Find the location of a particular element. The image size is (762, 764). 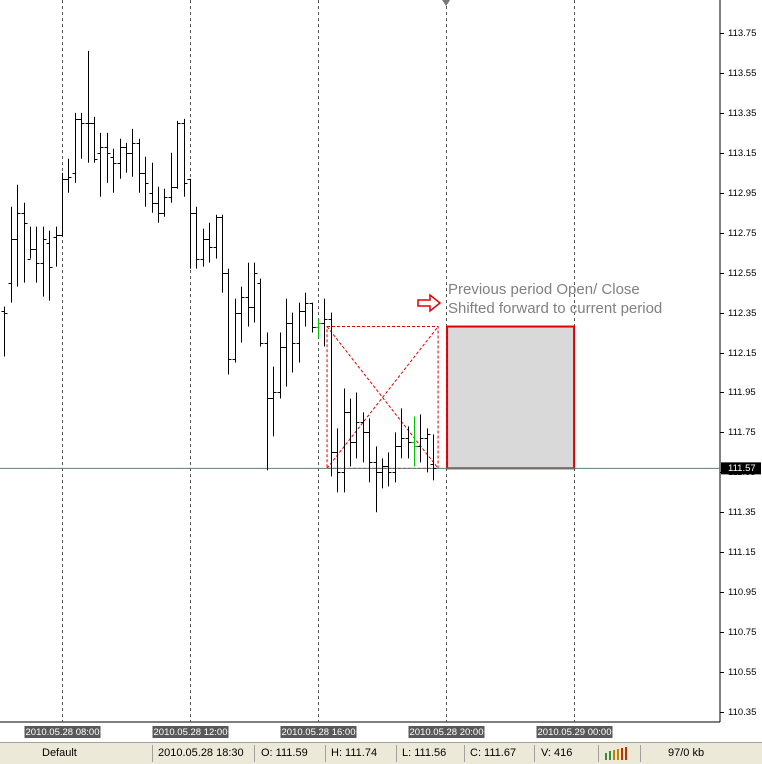

status-open: O: 111.59 is located at coordinates (284, 753).